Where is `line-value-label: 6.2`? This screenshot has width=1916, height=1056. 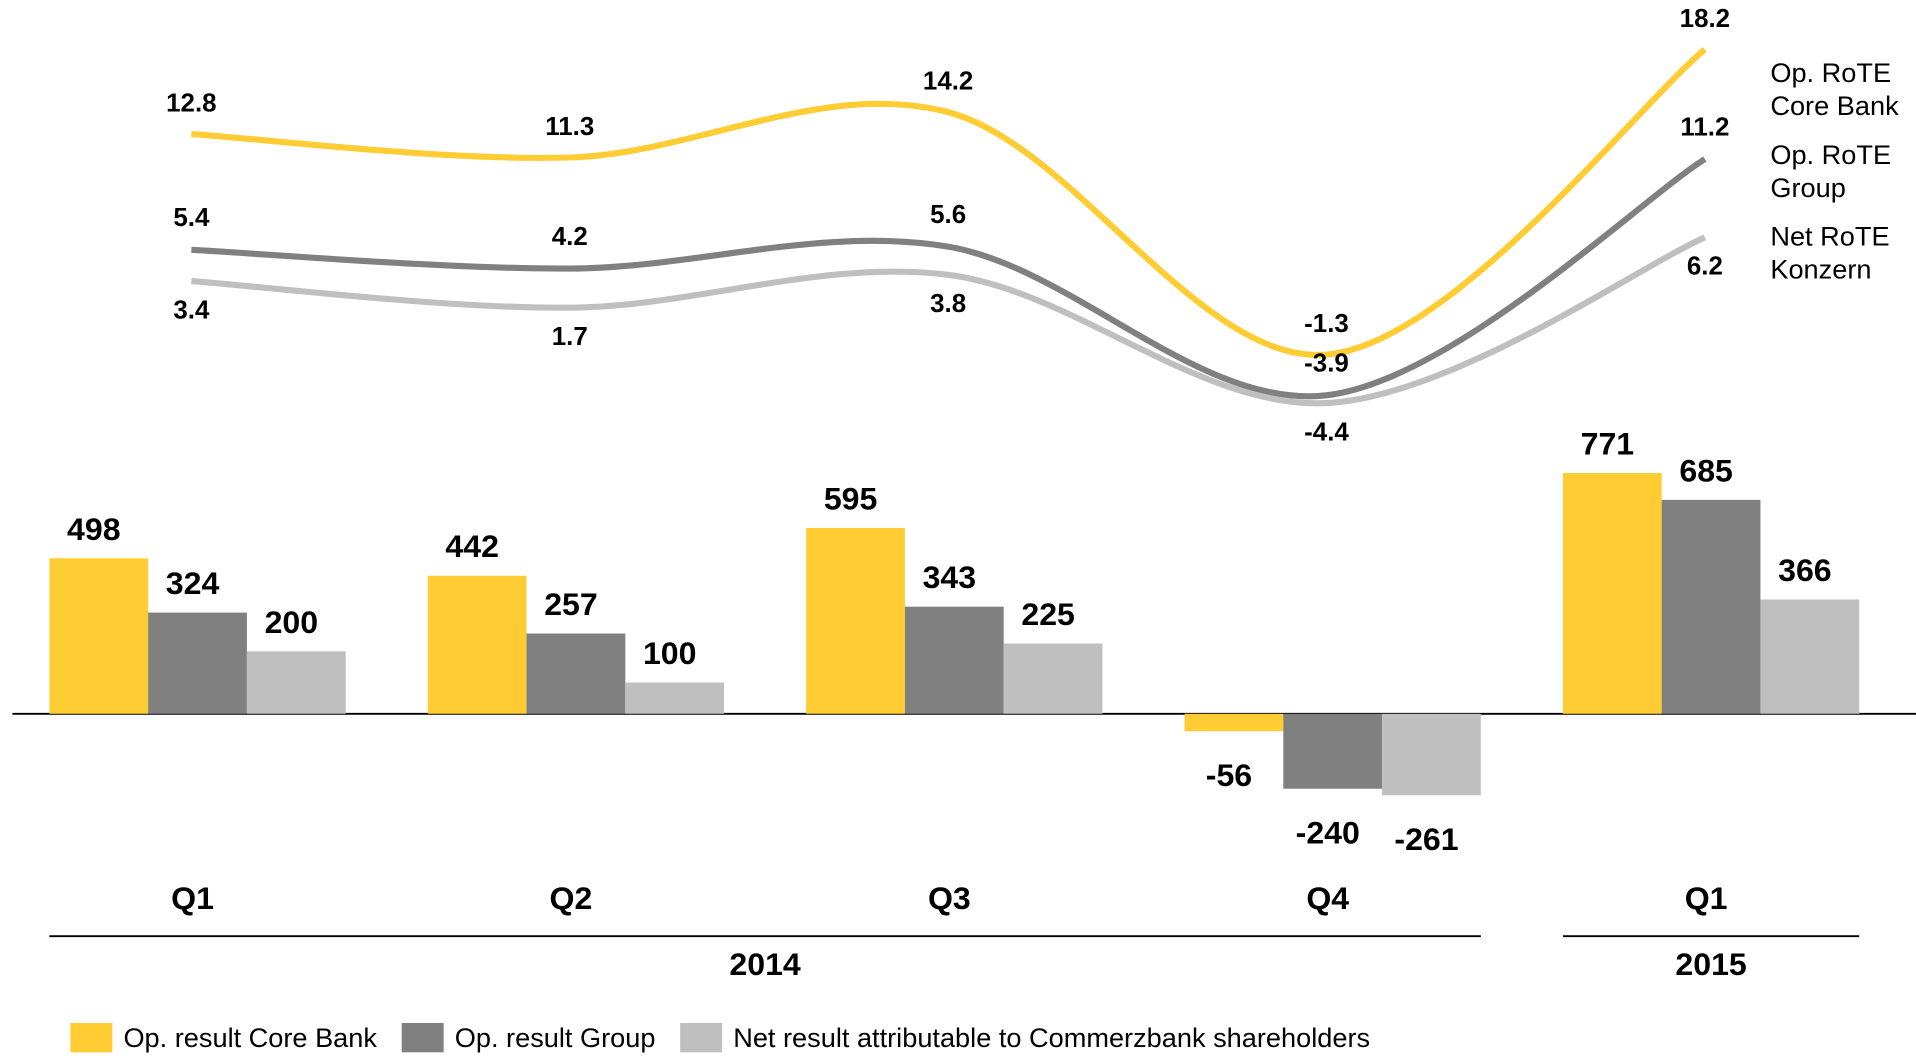
line-value-label: 6.2 is located at coordinates (1705, 267).